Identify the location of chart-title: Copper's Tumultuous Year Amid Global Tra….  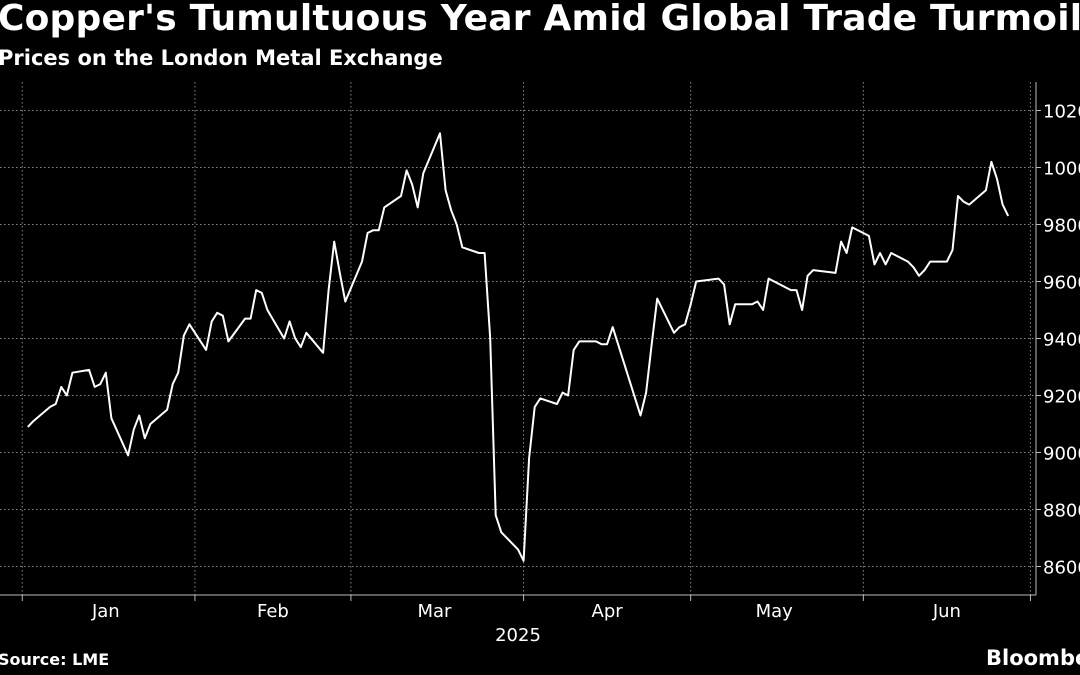
(540, 19).